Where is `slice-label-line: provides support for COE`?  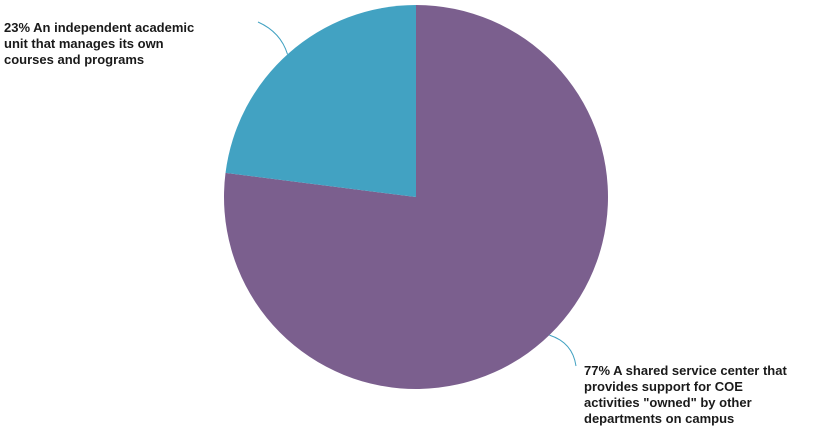 slice-label-line: provides support for COE is located at coordinates (663, 386).